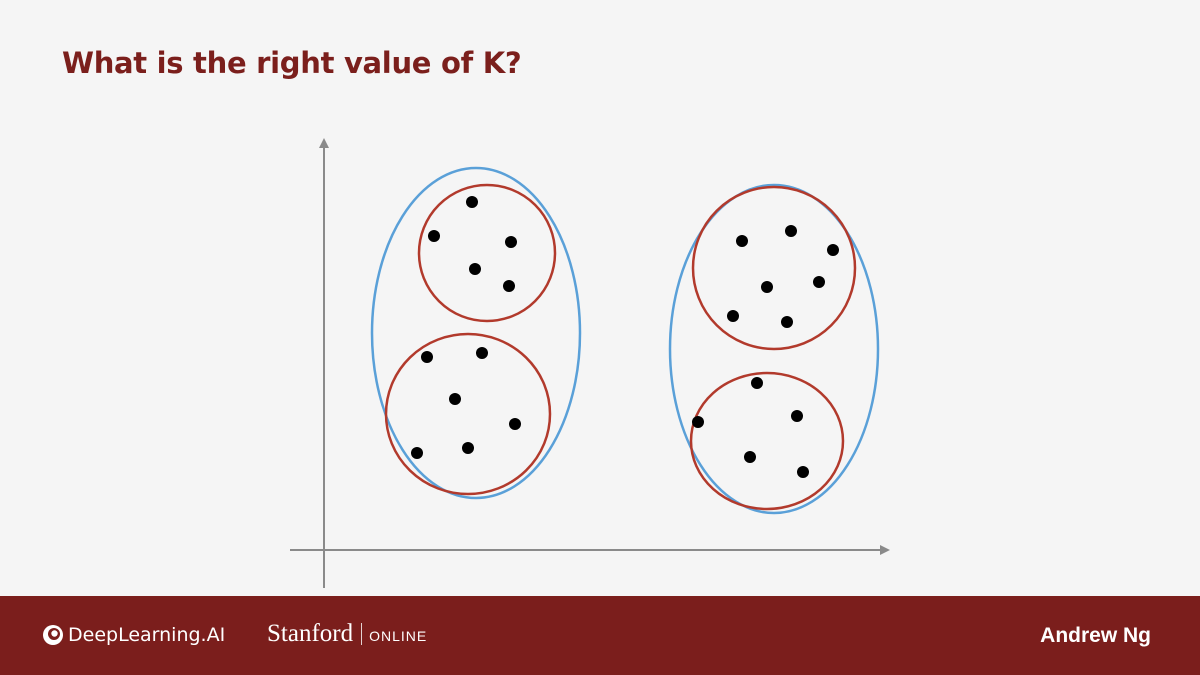  I want to click on slide-title: What is the right value of K?, so click(292, 63).